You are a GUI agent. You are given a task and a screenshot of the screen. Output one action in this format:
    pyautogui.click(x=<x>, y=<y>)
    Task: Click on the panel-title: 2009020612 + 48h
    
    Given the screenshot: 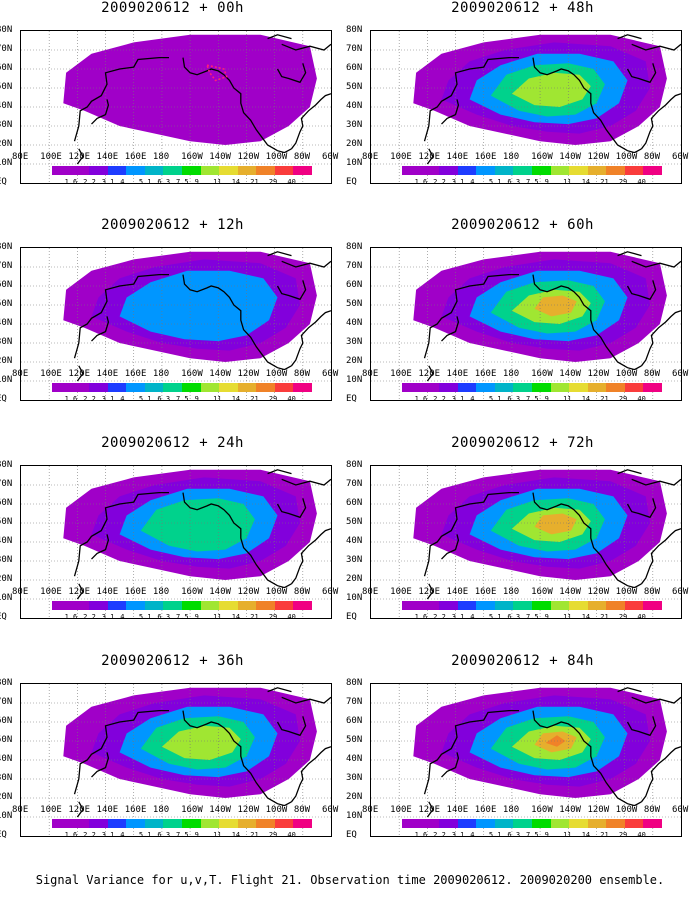 What is the action you would take?
    pyautogui.click(x=522, y=8)
    